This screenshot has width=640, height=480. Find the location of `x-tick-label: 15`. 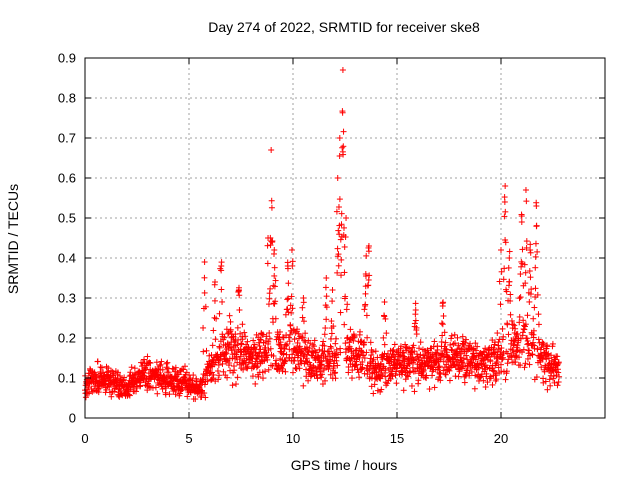

x-tick-label: 15 is located at coordinates (397, 438).